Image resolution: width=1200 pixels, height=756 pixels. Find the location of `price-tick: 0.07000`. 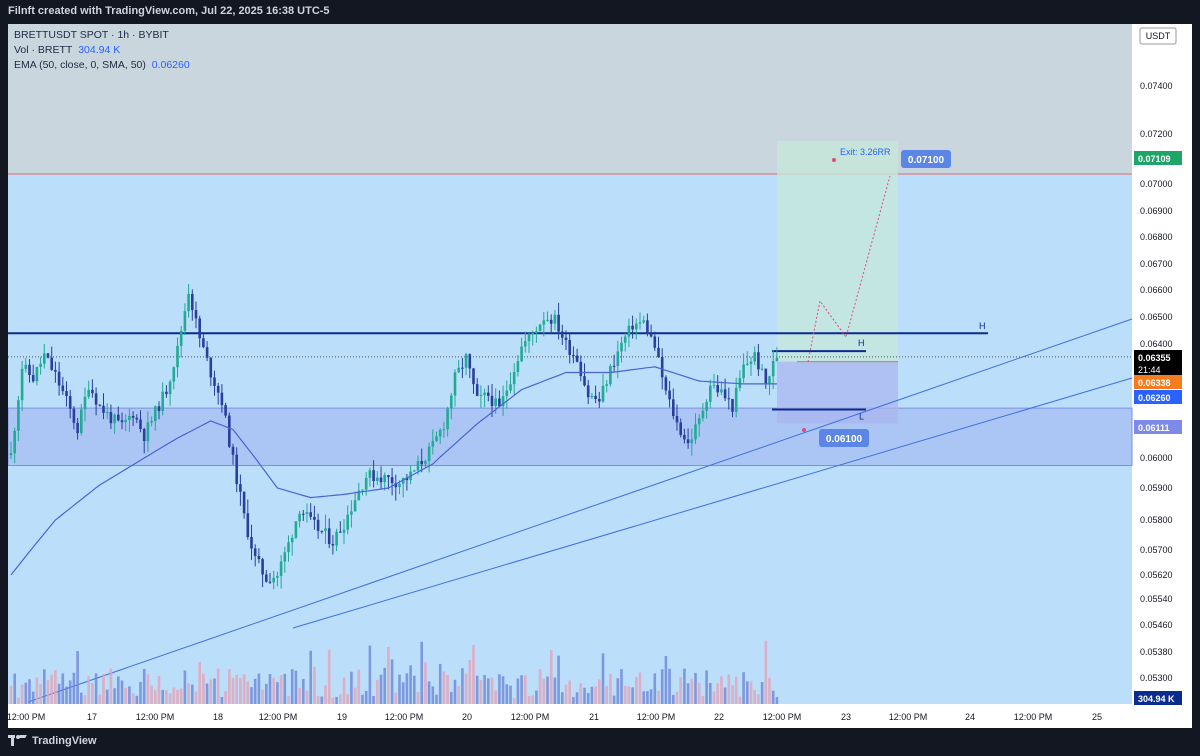

price-tick: 0.07000 is located at coordinates (1156, 184).